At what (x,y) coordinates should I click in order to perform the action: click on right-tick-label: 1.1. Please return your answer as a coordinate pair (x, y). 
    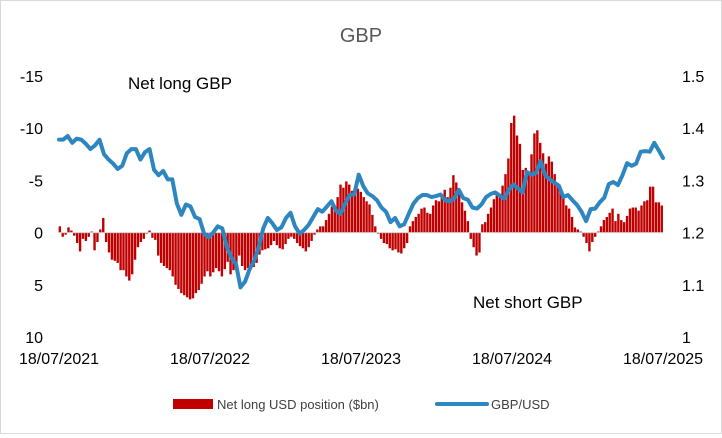
    Looking at the image, I should click on (693, 286).